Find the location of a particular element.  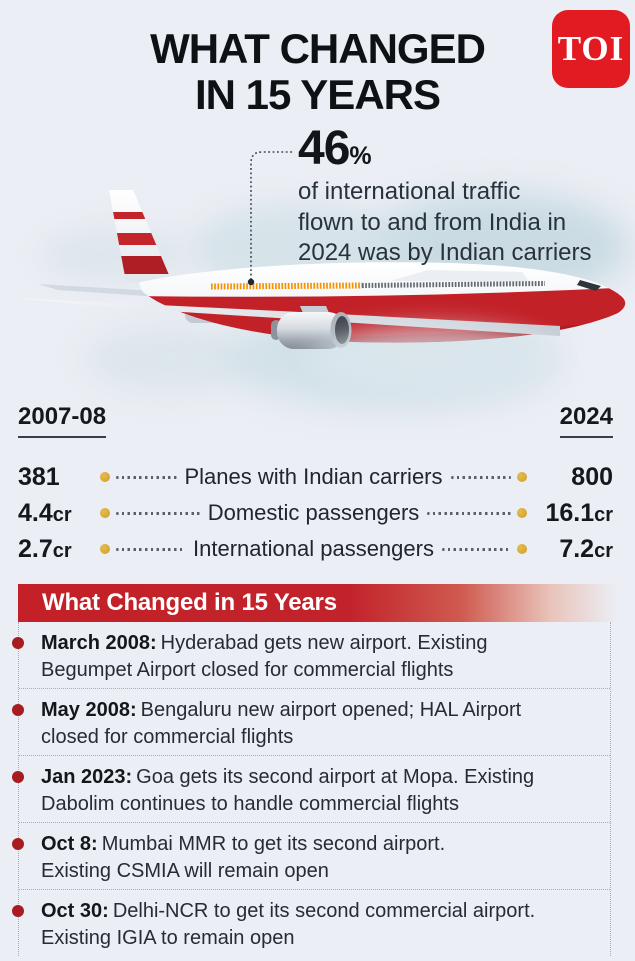

title-line-2: IN 15 YEARS is located at coordinates (318, 94).